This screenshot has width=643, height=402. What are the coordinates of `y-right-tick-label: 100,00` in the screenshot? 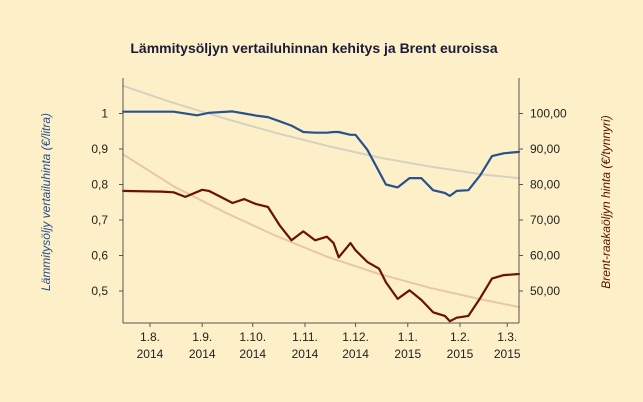 It's located at (548, 114).